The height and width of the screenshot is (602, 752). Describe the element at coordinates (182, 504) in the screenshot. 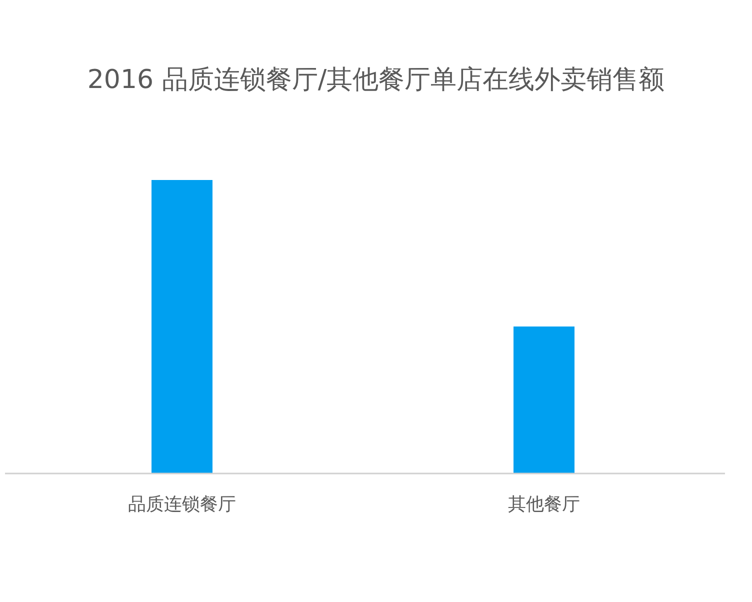

I see `x-tick-label: 品质连锁餐厅` at that location.